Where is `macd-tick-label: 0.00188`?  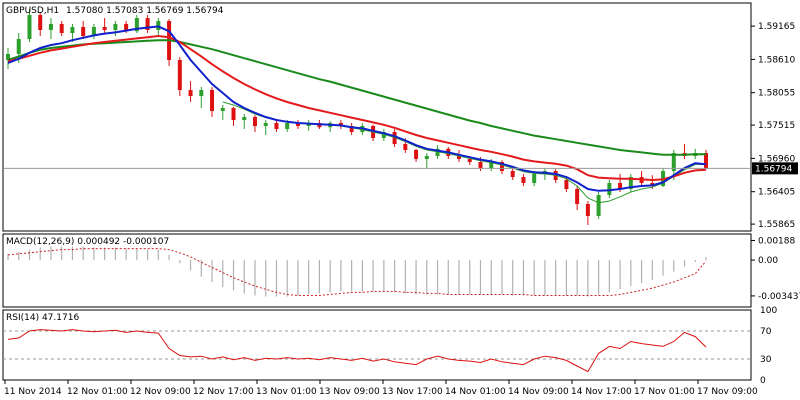
macd-tick-label: 0.00188 is located at coordinates (776, 241).